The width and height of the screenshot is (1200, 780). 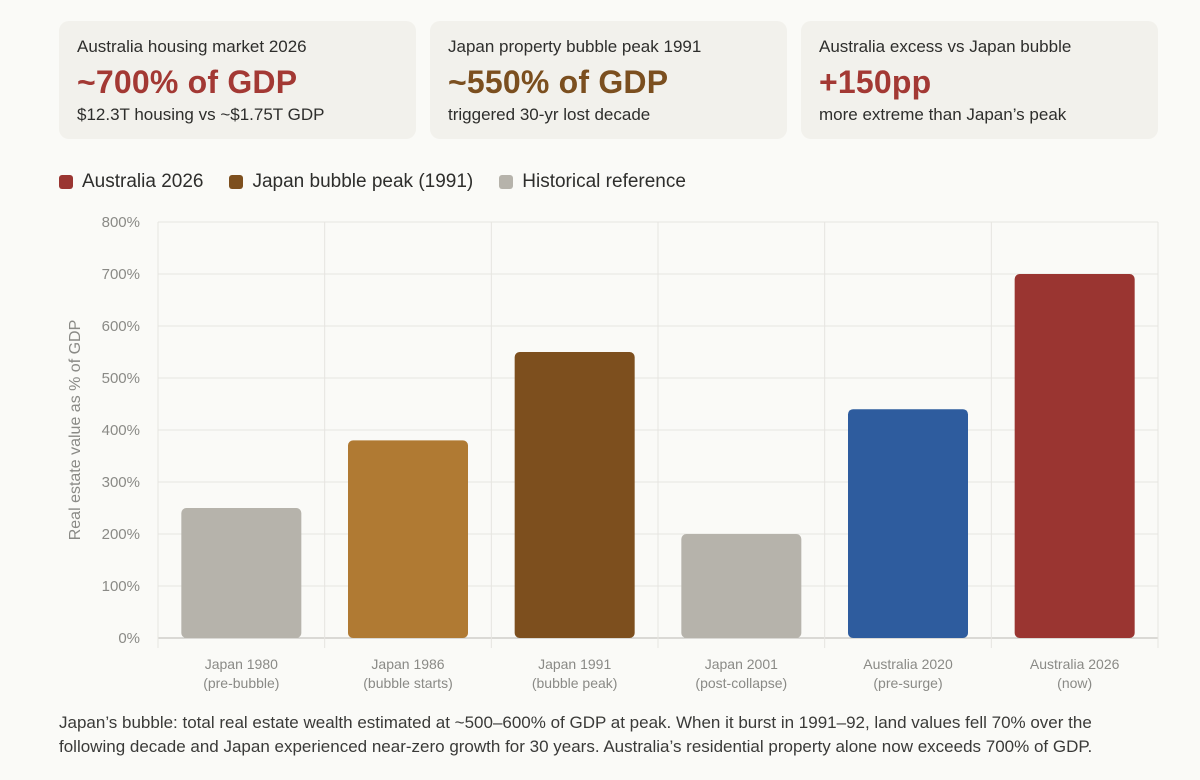 I want to click on y-tick-label: 100%, so click(x=121, y=586).